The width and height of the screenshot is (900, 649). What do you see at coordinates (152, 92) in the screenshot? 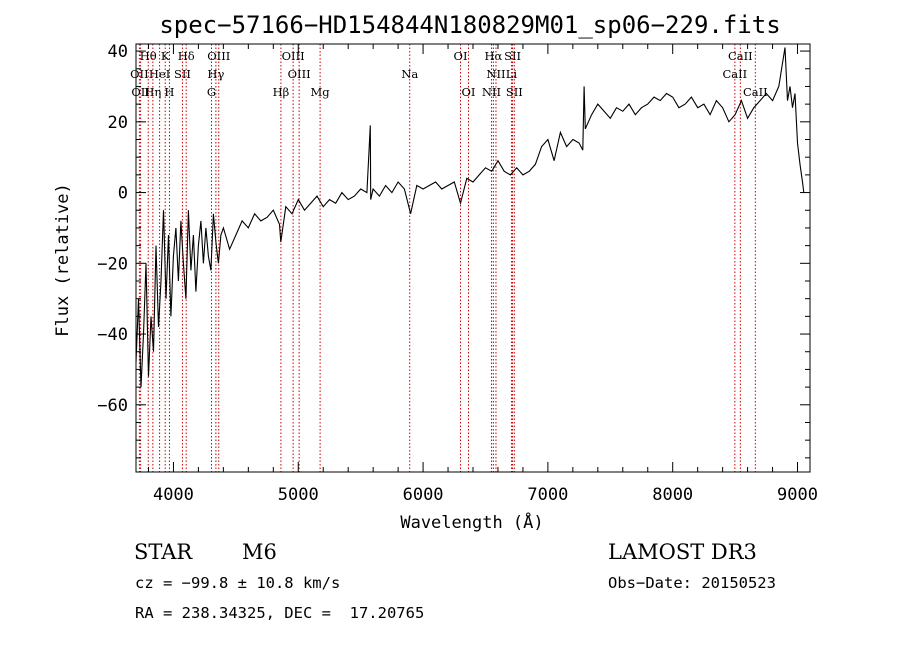
I see `line-marker-label: Hη` at bounding box center [152, 92].